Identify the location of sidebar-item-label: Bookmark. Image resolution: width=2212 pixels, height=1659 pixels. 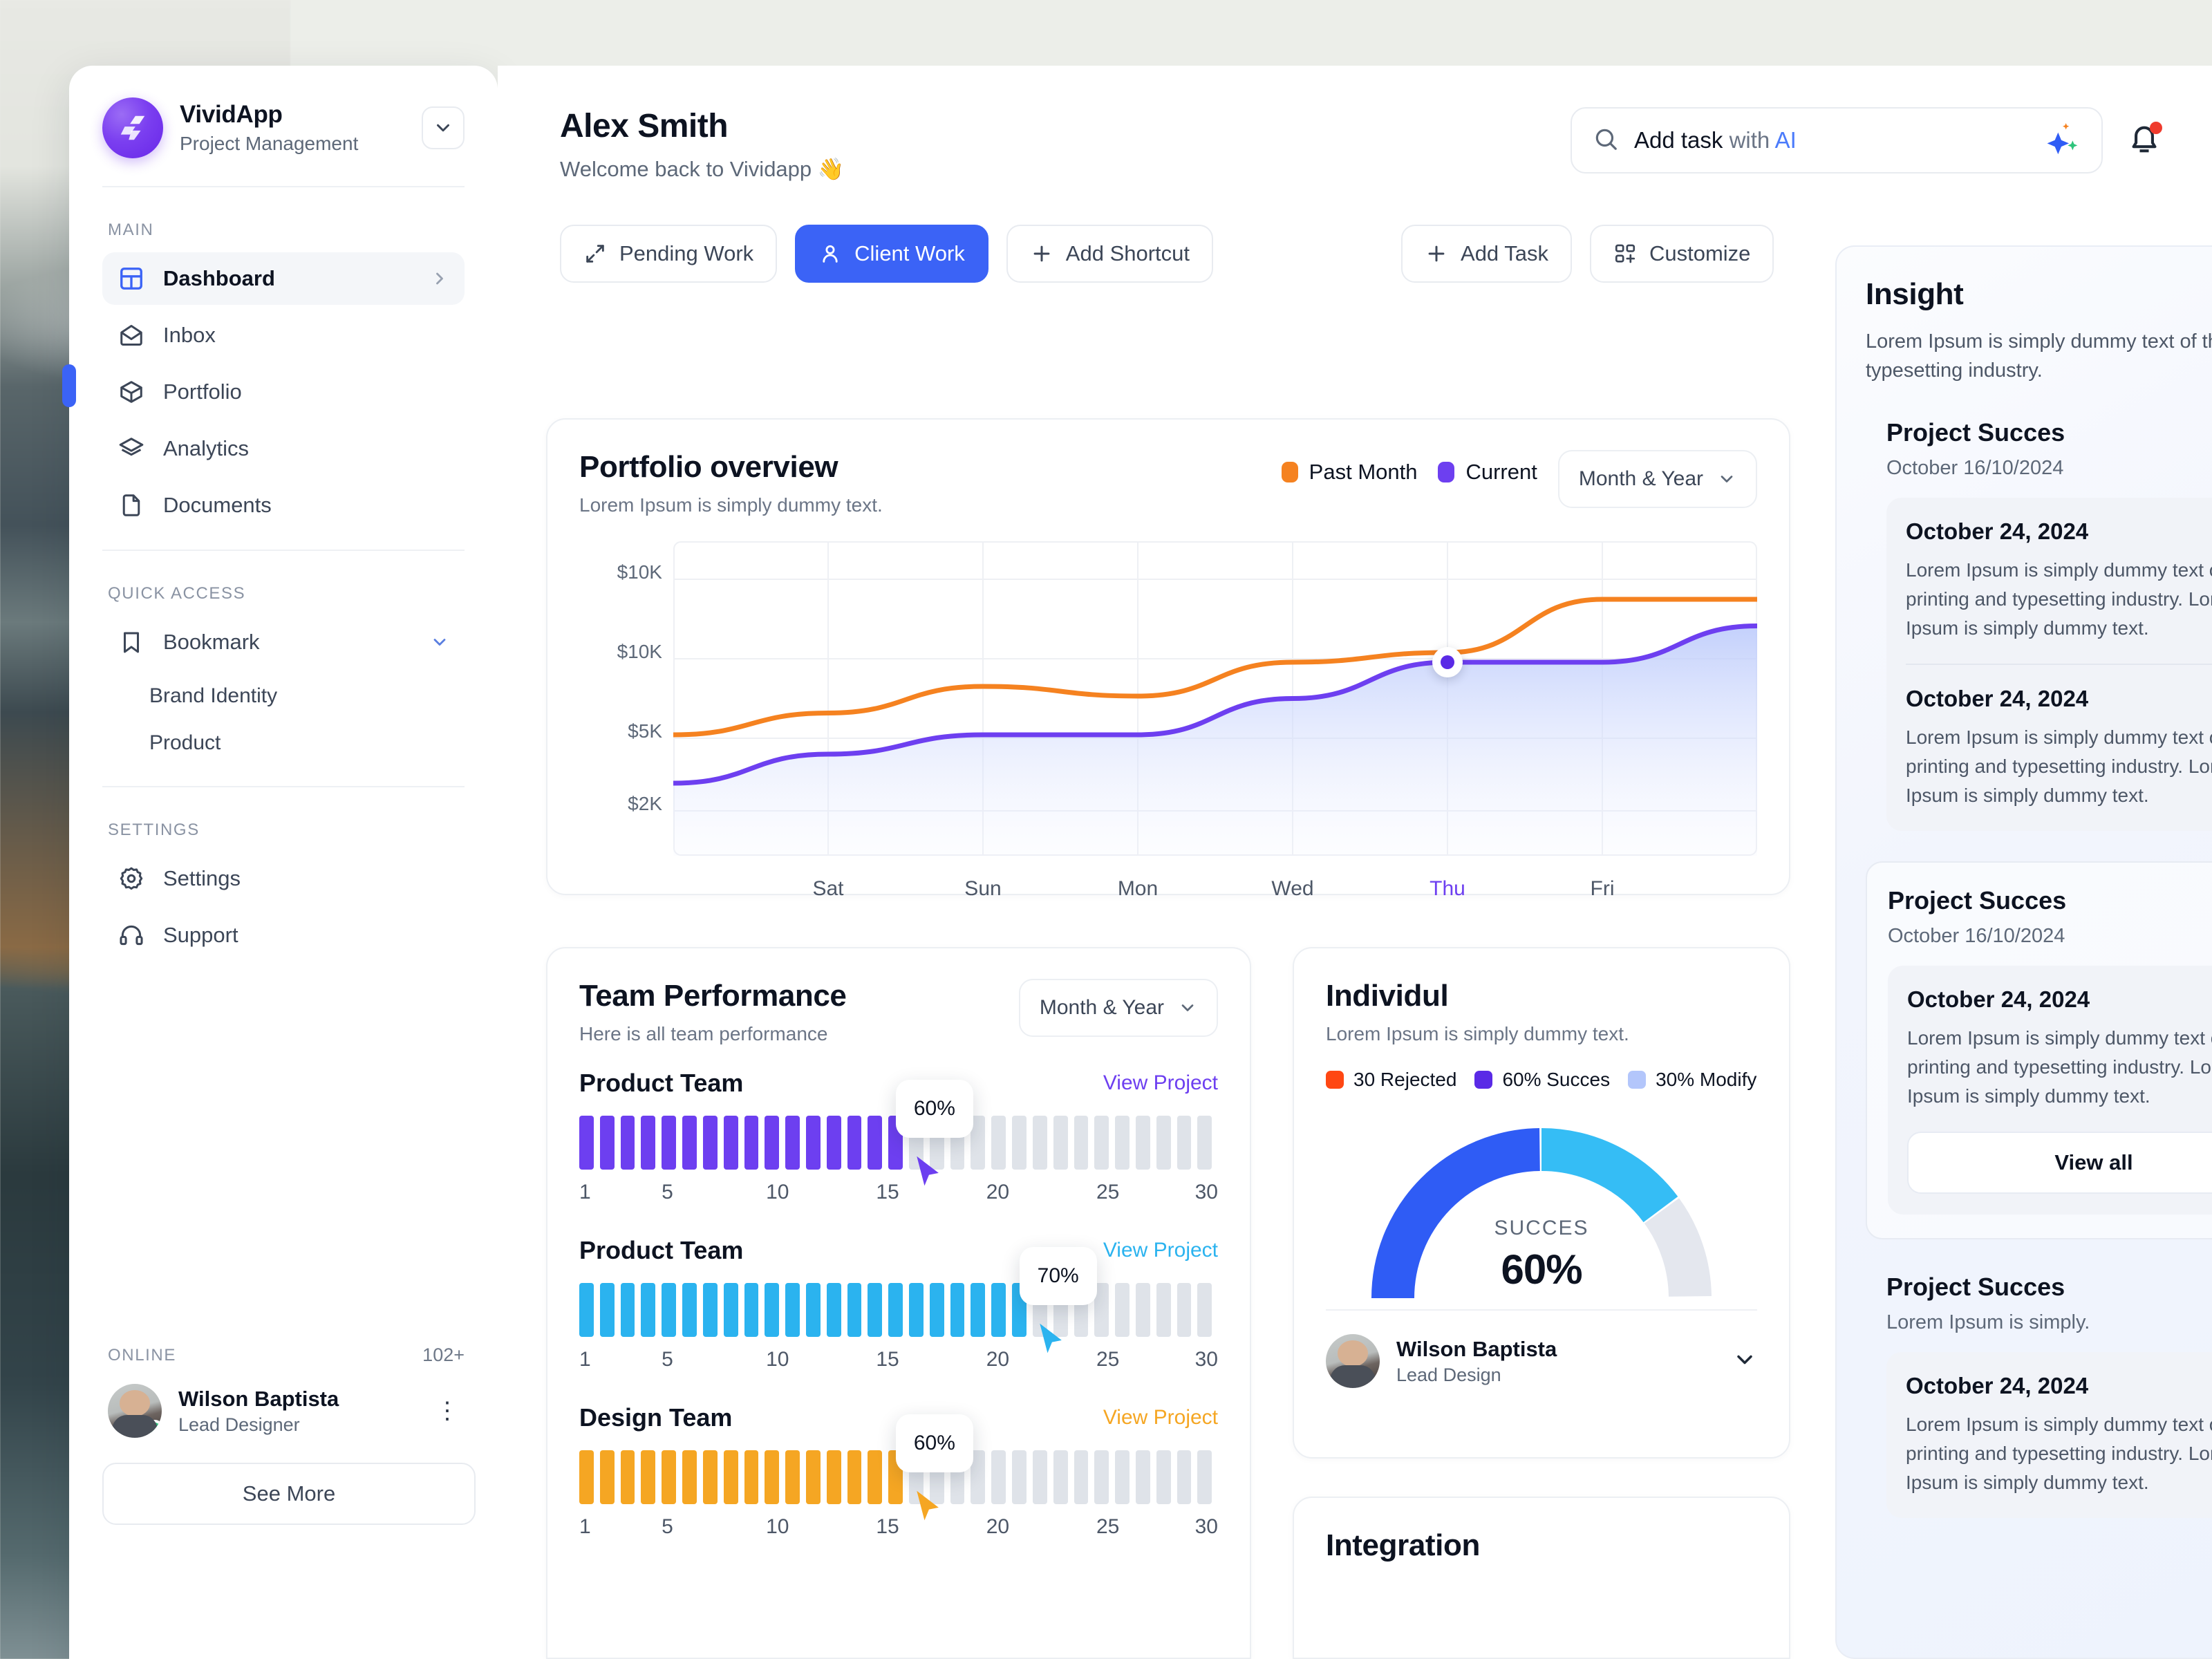
(211, 642).